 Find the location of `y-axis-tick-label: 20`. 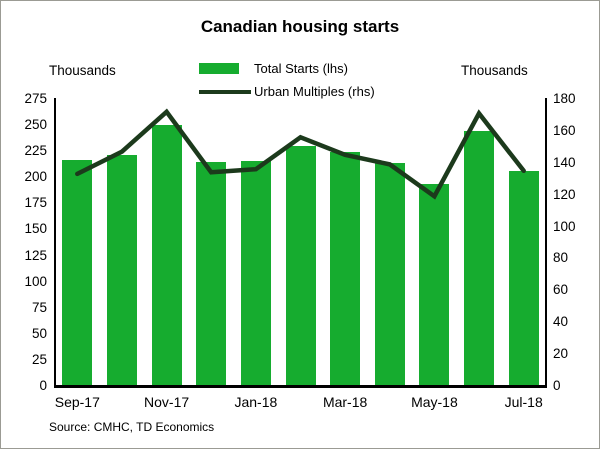

y-axis-tick-label: 20 is located at coordinates (561, 354).